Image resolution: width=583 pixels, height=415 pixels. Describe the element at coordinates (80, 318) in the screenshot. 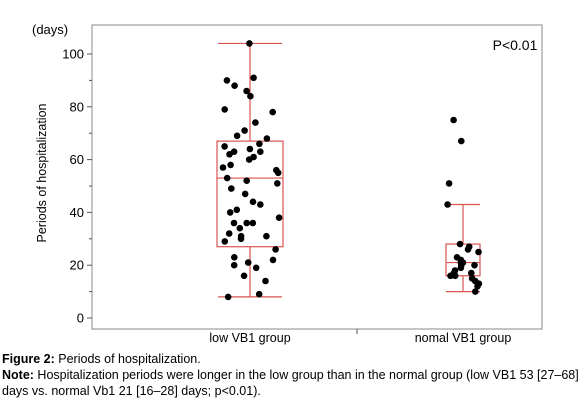

I see `y-tick-label: 0` at that location.